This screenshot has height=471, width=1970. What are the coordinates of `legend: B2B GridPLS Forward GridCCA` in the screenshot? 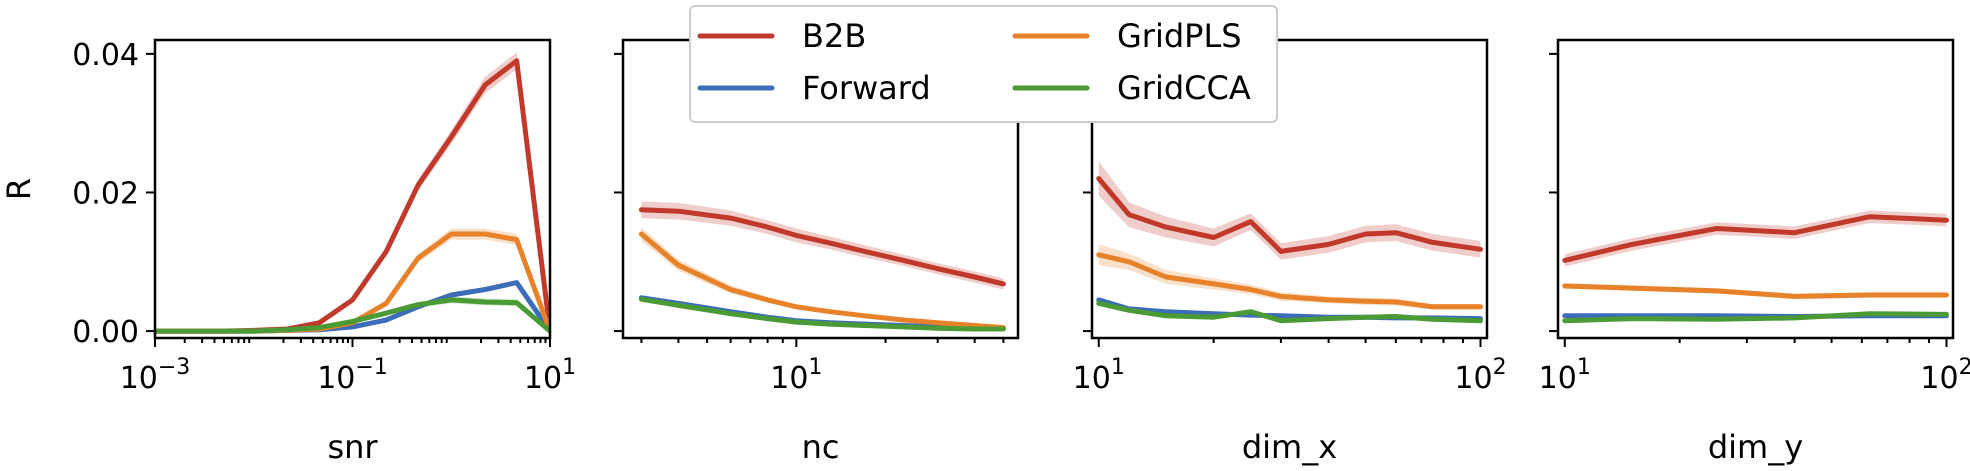 It's located at (983, 64).